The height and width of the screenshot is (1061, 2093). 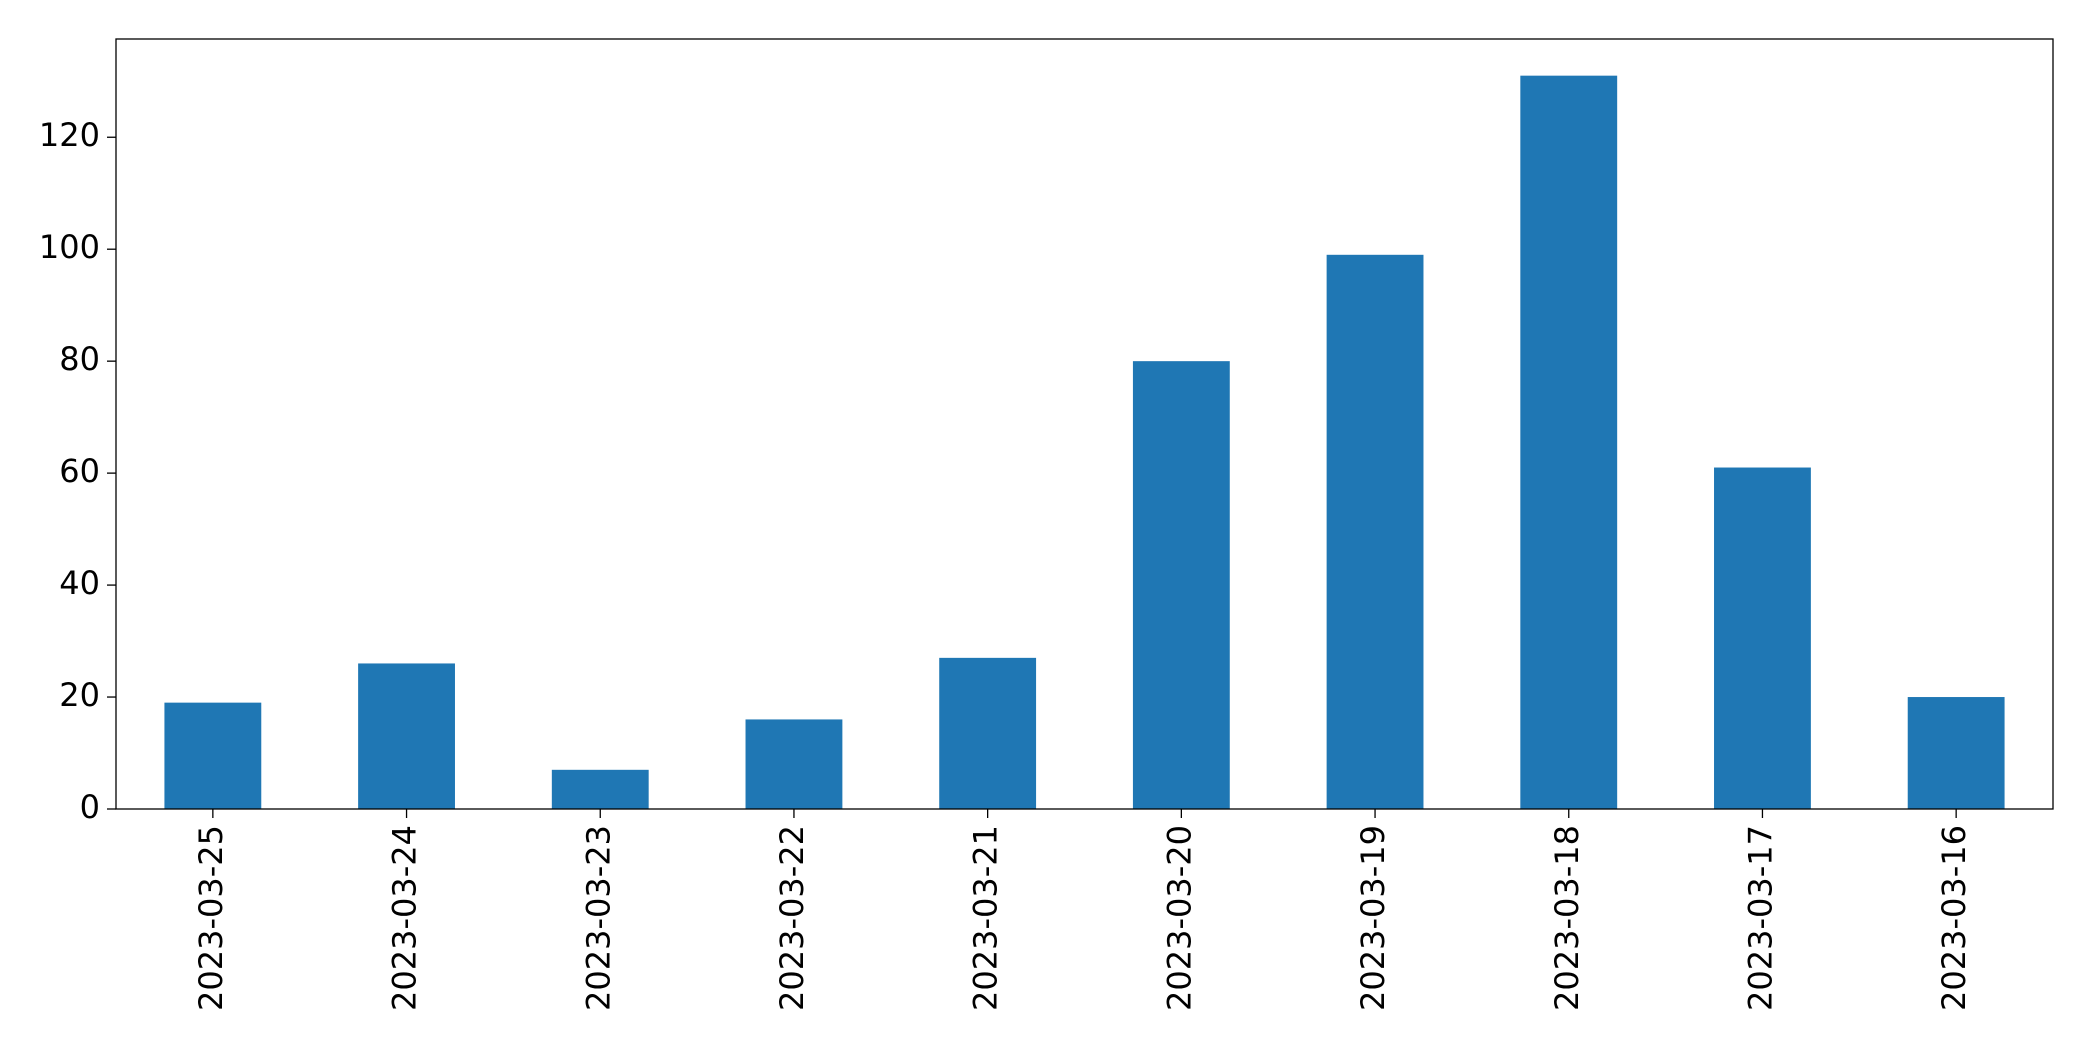 What do you see at coordinates (69, 247) in the screenshot?
I see `y-tick-label: 100` at bounding box center [69, 247].